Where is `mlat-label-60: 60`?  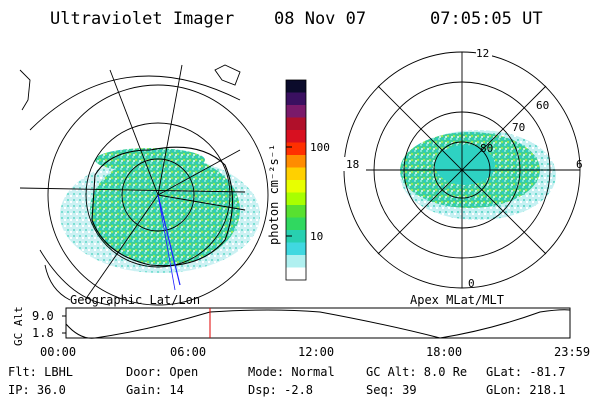 mlat-label-60: 60 is located at coordinates (542, 105).